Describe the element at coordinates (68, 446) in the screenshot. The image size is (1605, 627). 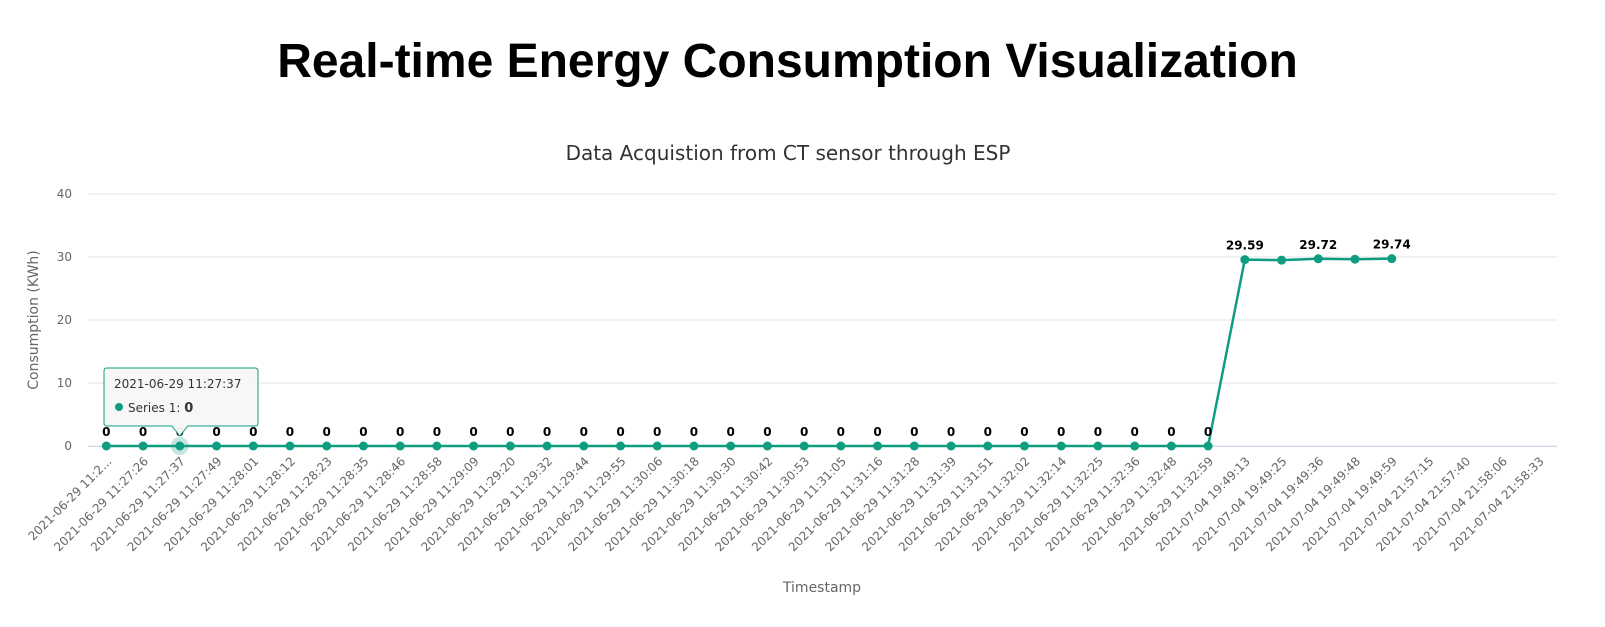
I see `y-tick-label: 0` at that location.